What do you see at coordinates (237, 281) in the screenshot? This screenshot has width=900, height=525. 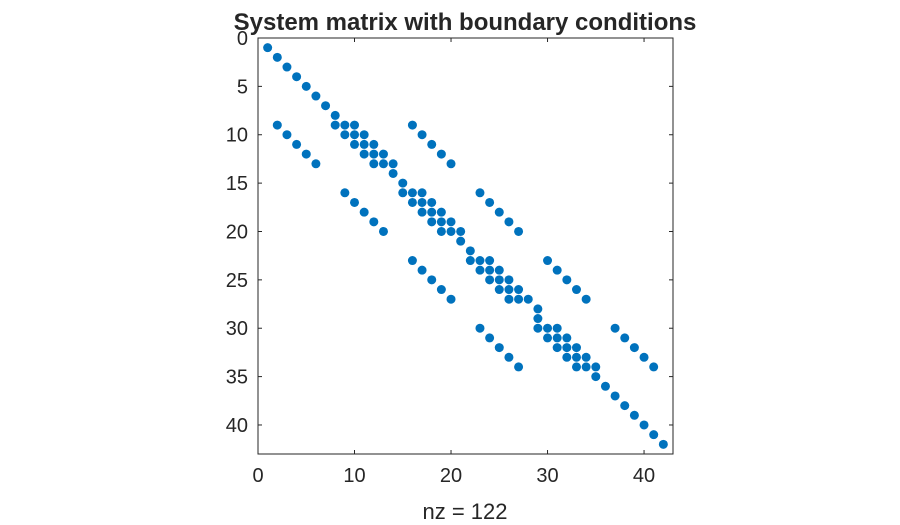 I see `y-tick-label: 25` at bounding box center [237, 281].